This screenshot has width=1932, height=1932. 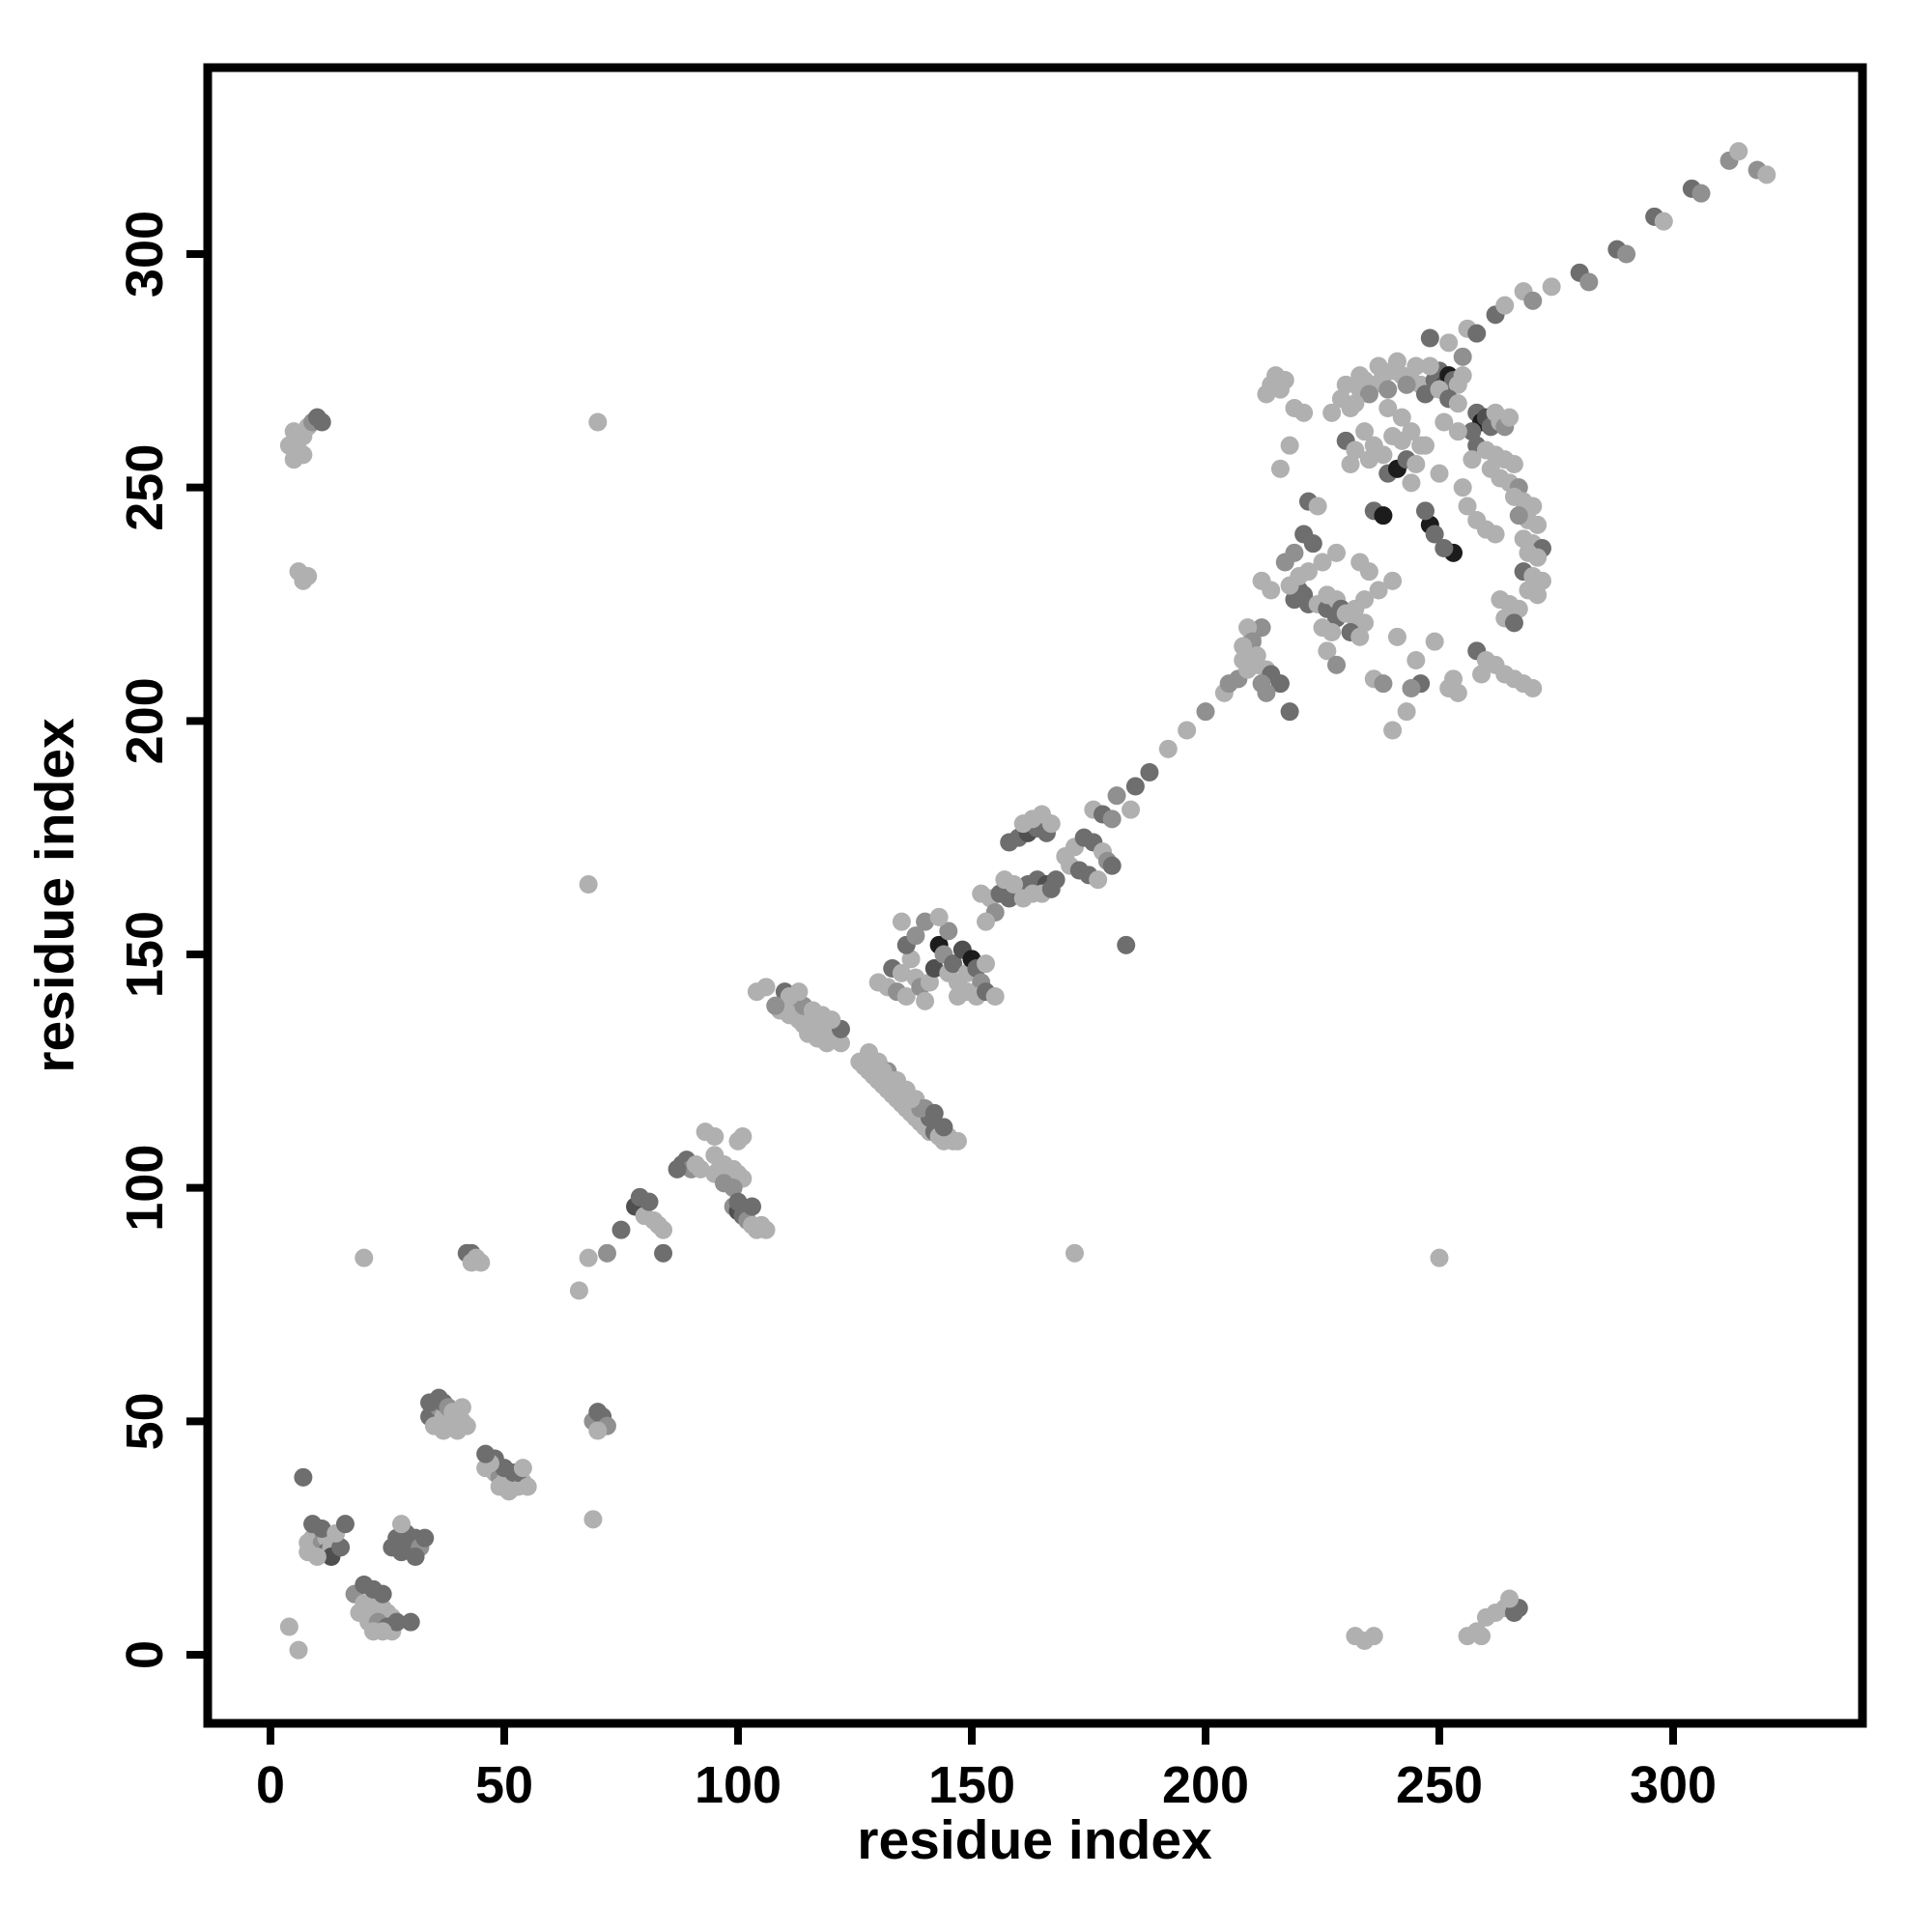 What do you see at coordinates (145, 487) in the screenshot?
I see `y-tick-label: 250` at bounding box center [145, 487].